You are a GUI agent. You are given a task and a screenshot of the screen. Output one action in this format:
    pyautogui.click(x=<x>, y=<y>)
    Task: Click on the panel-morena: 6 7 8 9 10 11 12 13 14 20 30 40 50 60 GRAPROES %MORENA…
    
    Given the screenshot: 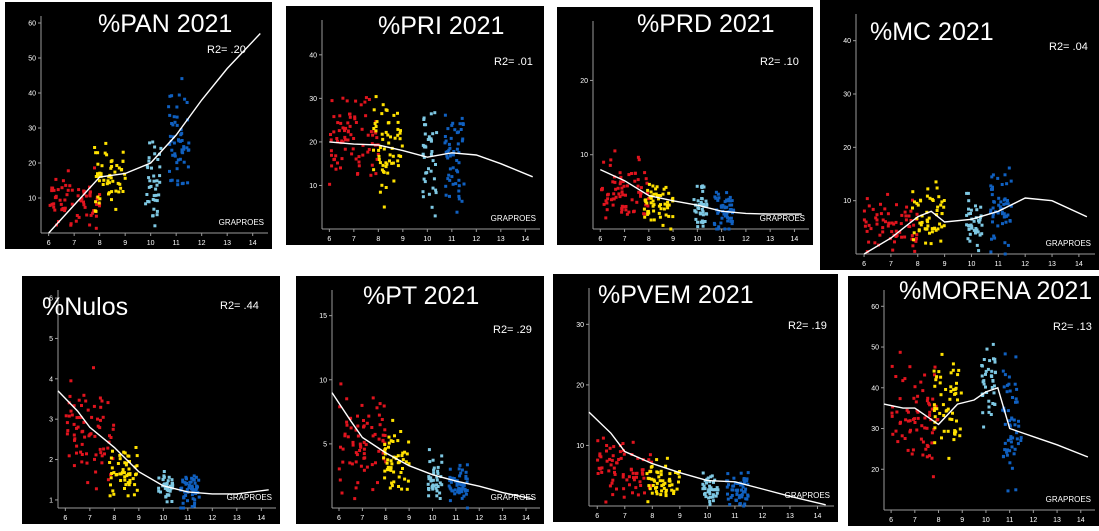 What is the action you would take?
    pyautogui.click(x=973, y=401)
    